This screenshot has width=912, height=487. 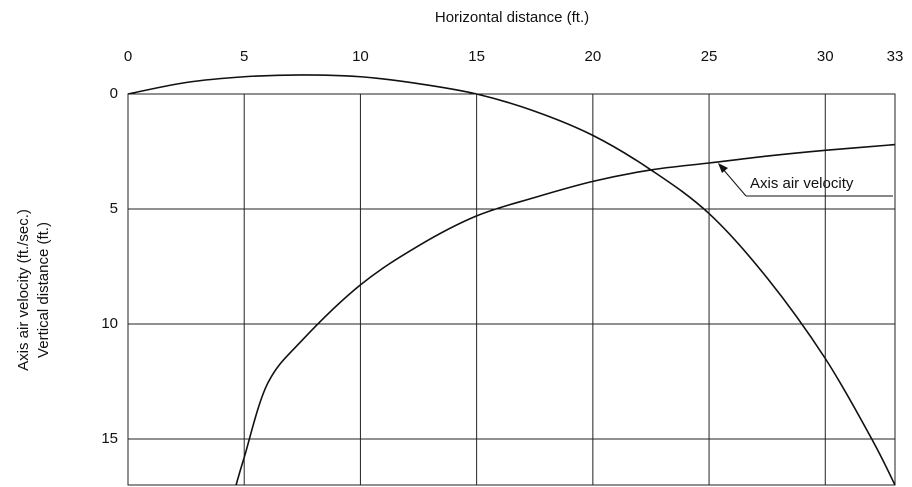 I want to click on x-tick-label: 10, so click(x=360, y=56).